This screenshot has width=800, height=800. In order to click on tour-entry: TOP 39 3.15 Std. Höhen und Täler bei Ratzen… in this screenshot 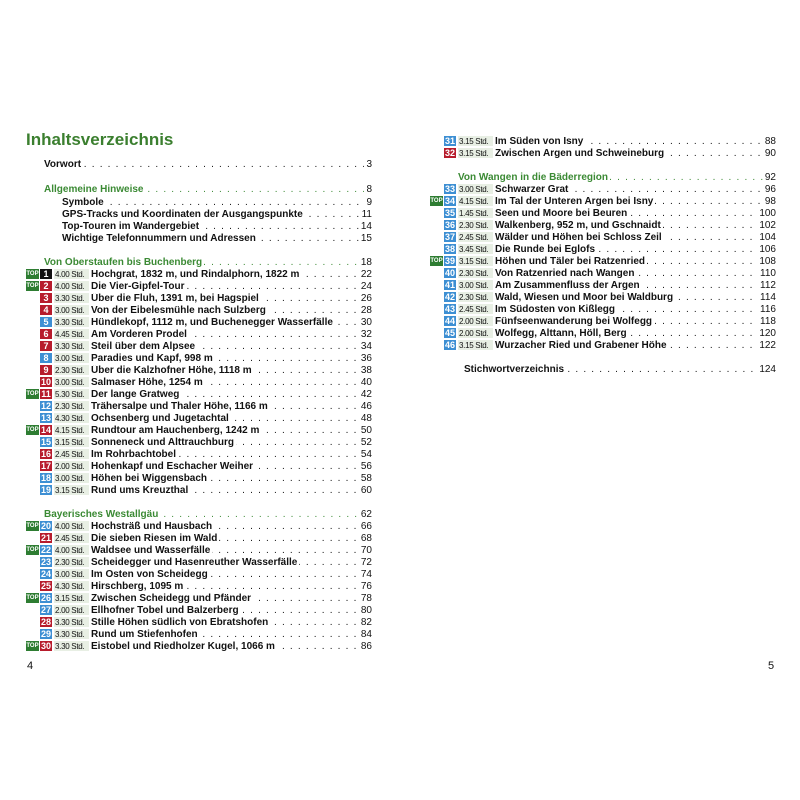, I will do `click(603, 261)`.